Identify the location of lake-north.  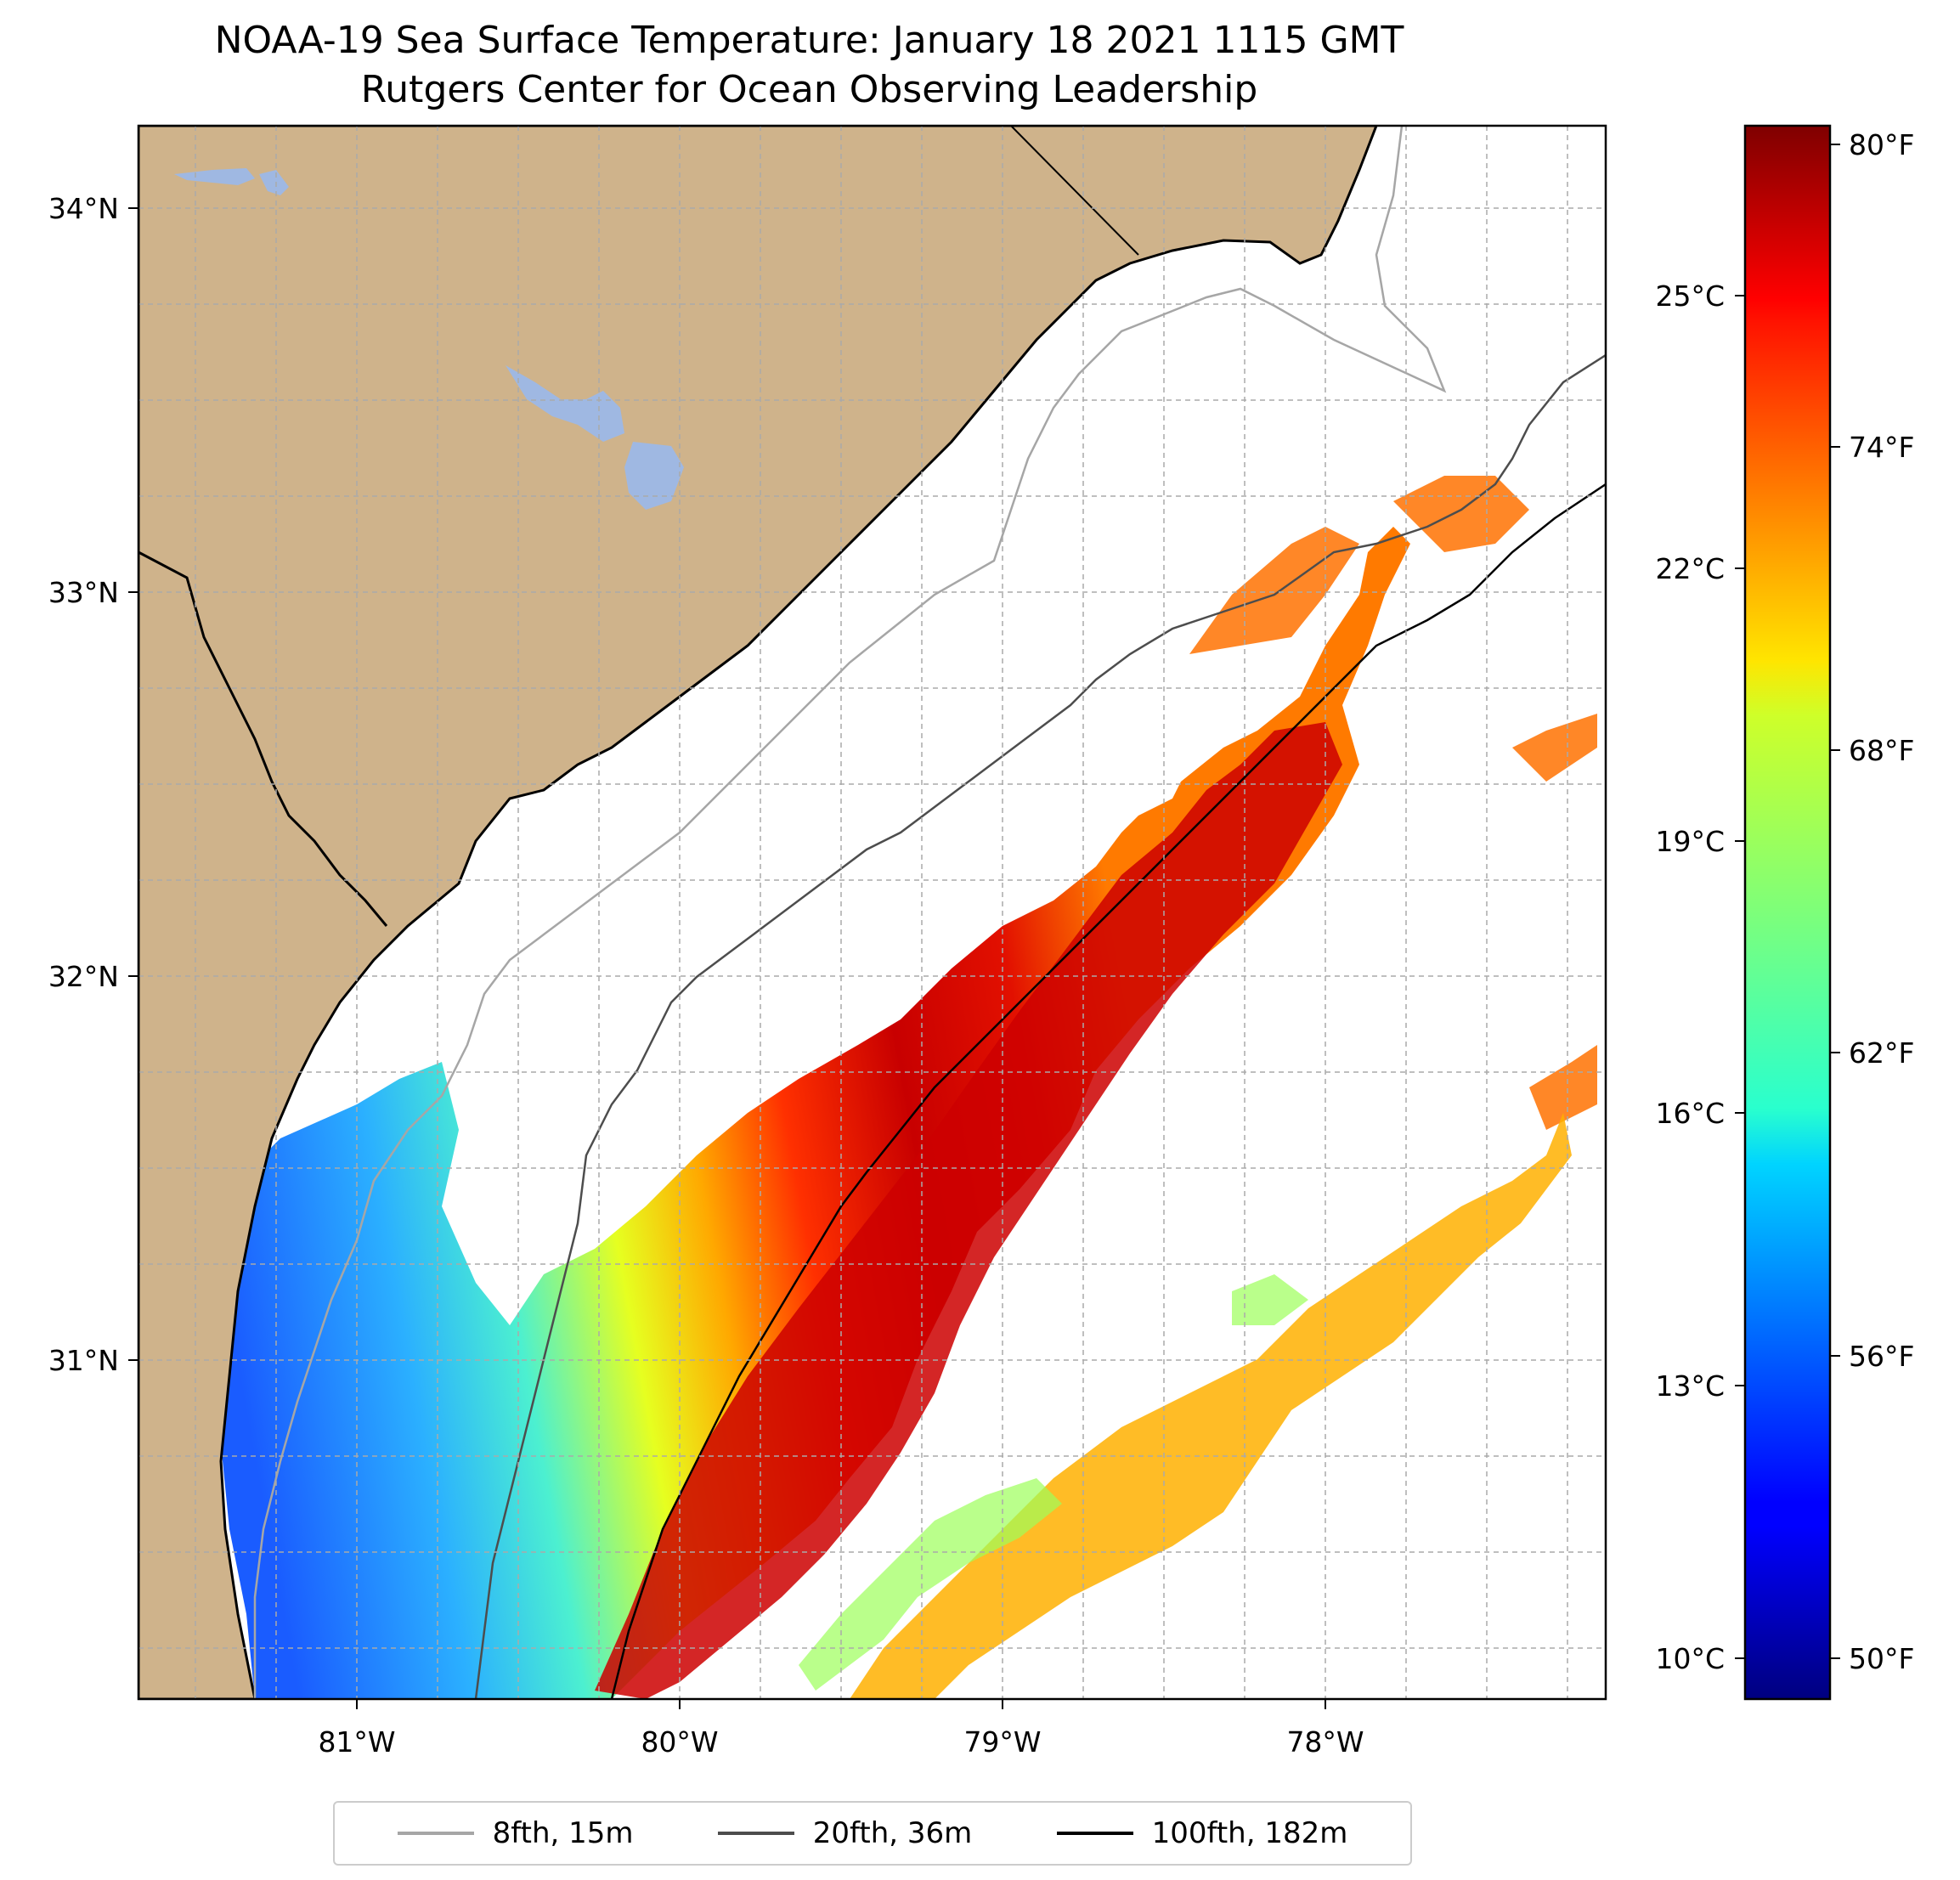
(232, 182).